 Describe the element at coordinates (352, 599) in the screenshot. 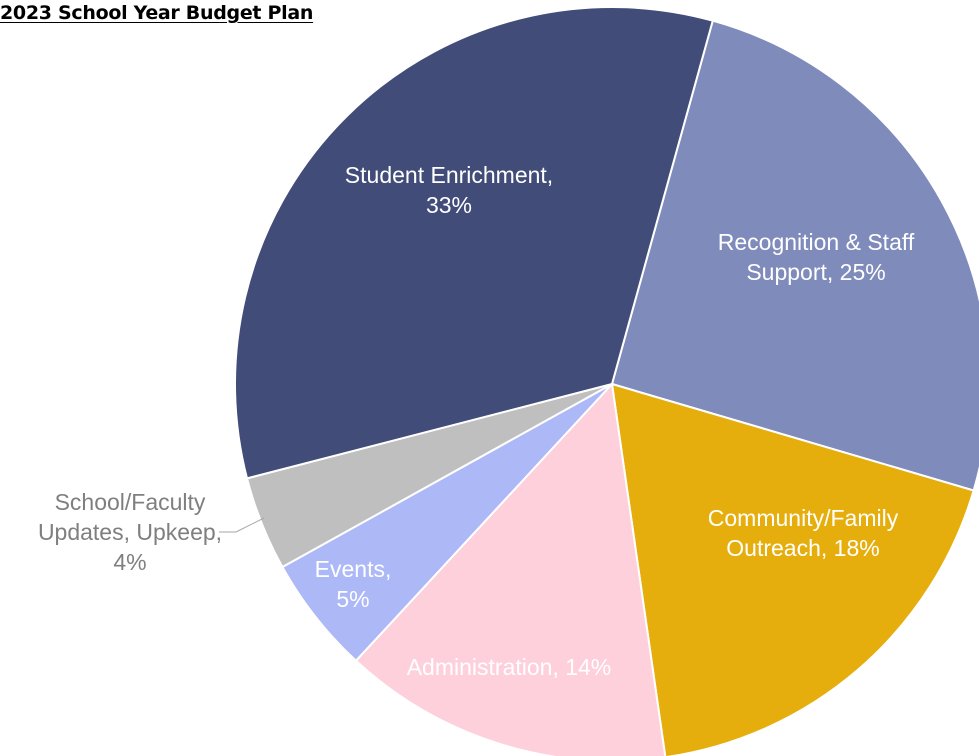

I see `data-label-line: 5%` at that location.